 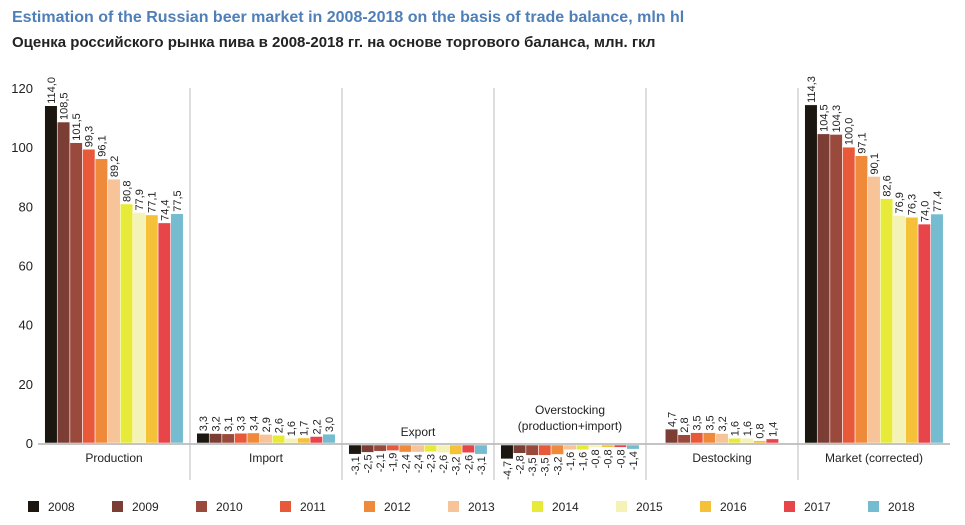 I want to click on data-label: 114,0, so click(x=52, y=90).